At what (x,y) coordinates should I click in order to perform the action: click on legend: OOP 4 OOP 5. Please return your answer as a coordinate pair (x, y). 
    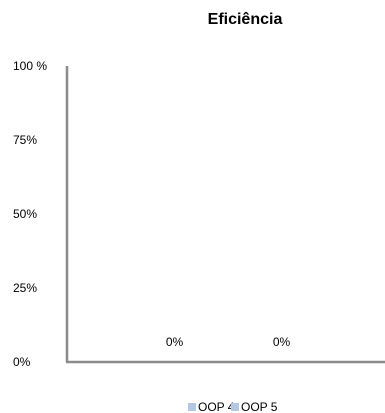
    Looking at the image, I should click on (233, 406).